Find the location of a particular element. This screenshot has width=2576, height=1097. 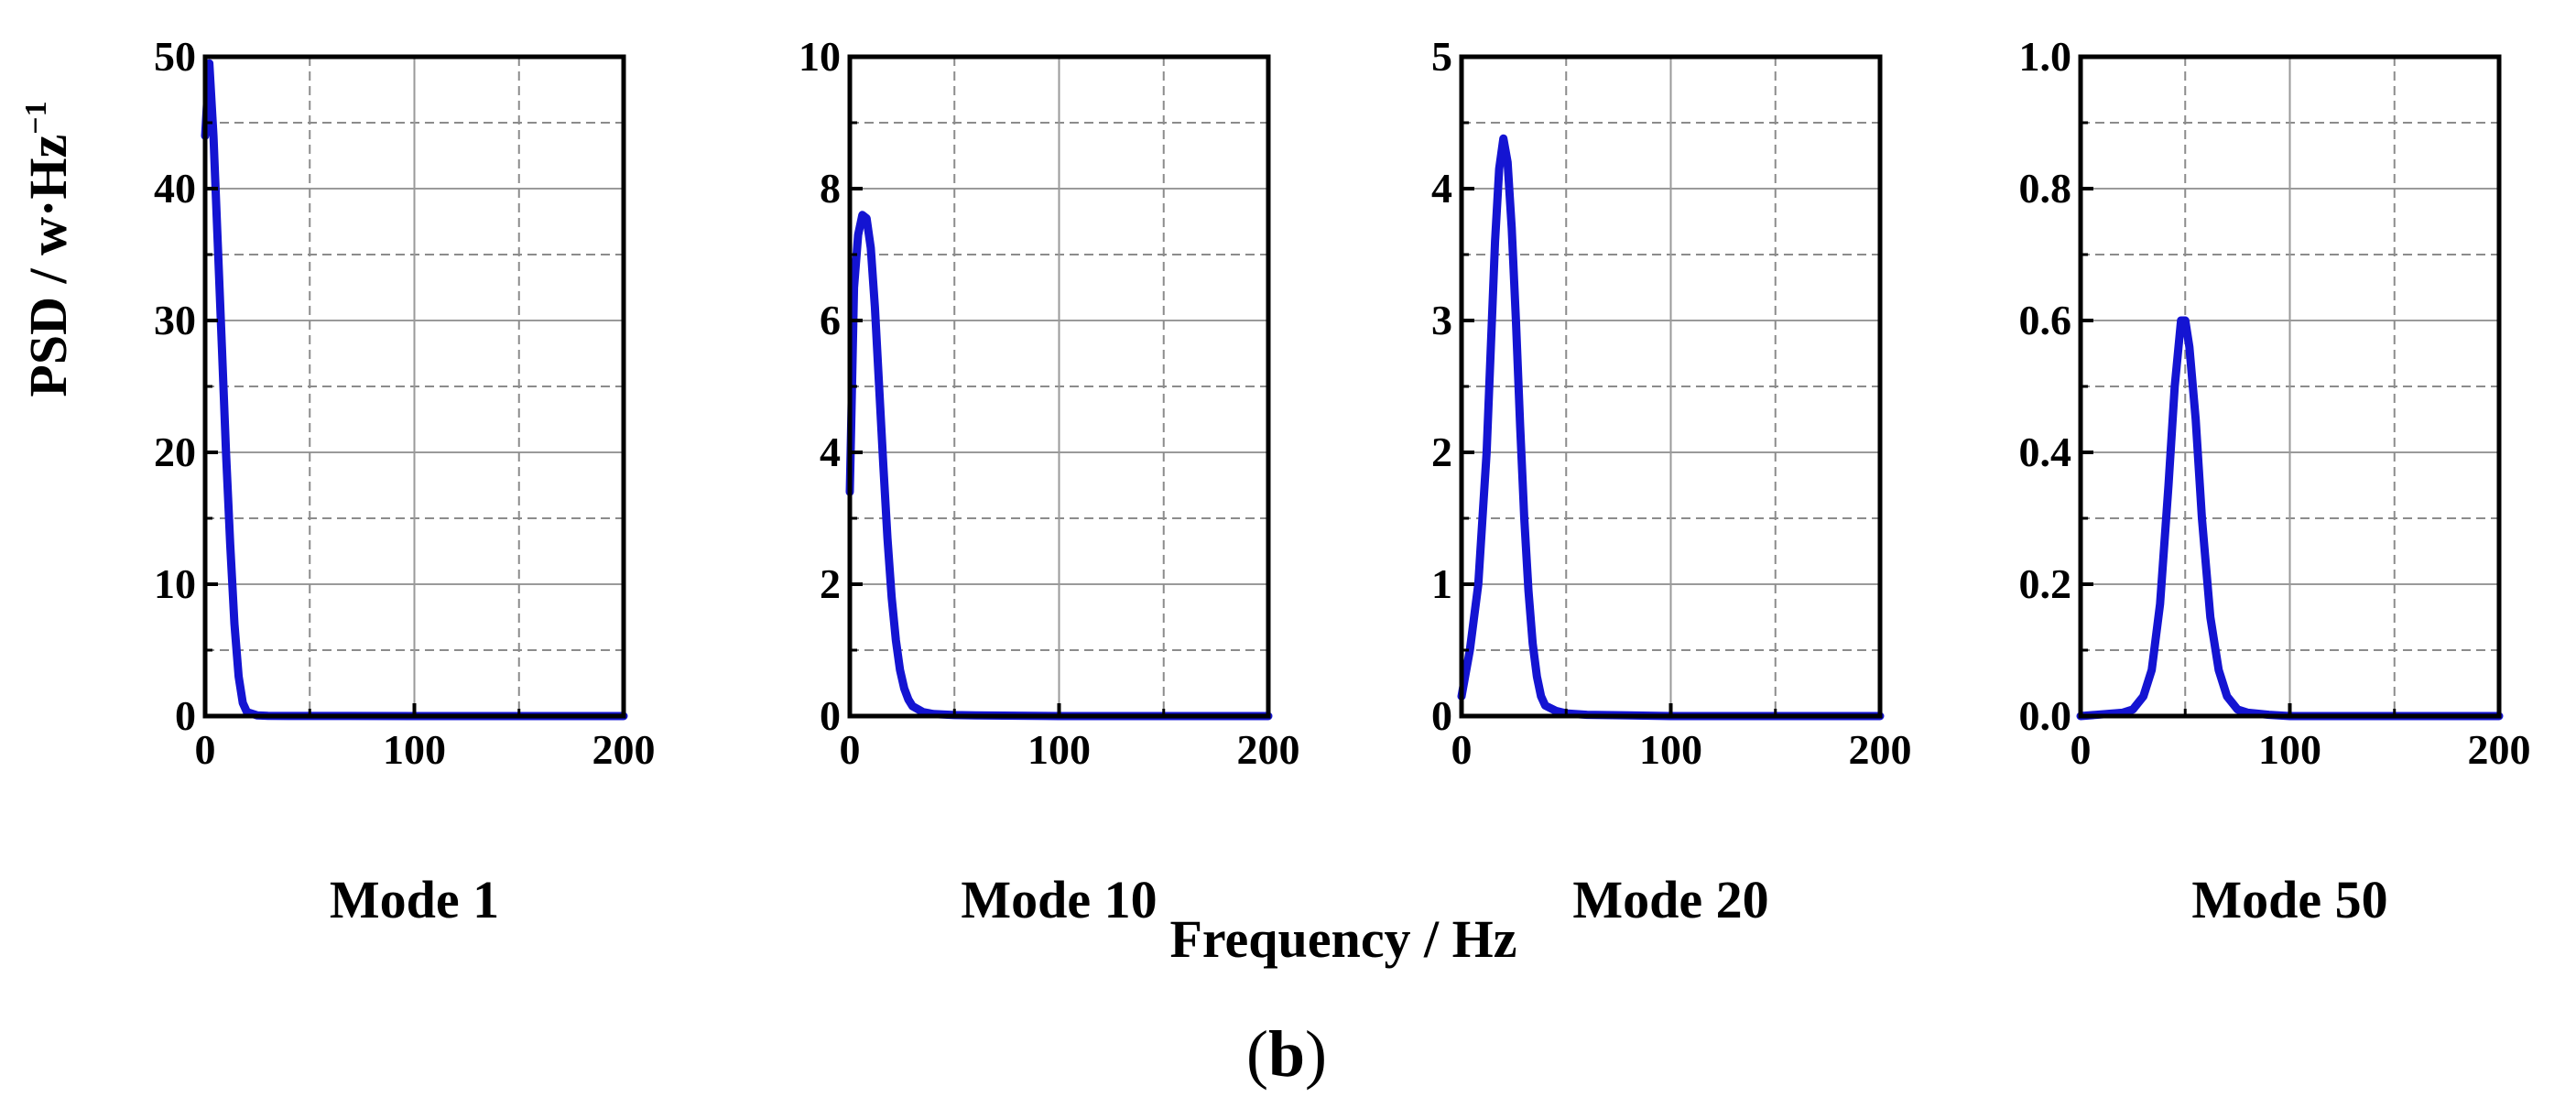

panel-label-close: ) is located at coordinates (1316, 1054).